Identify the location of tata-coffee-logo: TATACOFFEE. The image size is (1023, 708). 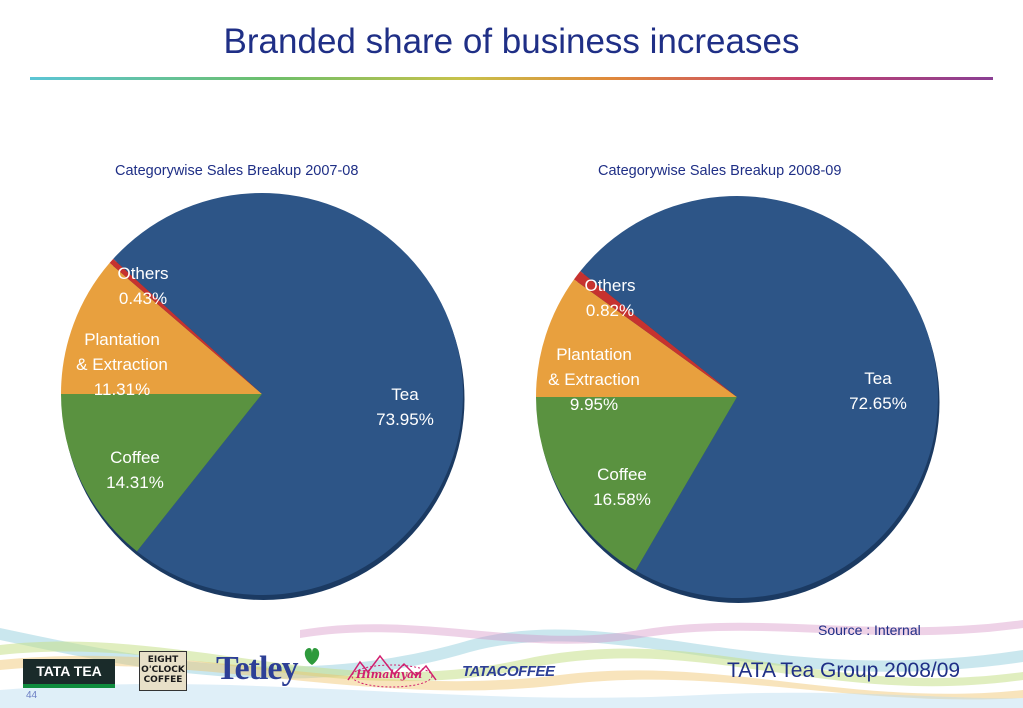
(508, 671).